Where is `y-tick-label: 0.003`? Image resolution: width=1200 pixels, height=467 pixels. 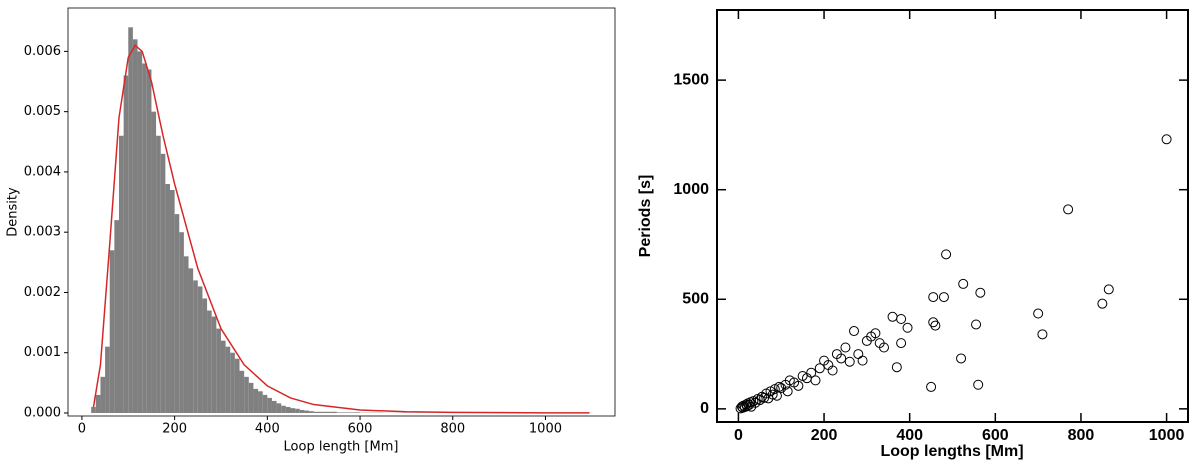 y-tick-label: 0.003 is located at coordinates (42, 232).